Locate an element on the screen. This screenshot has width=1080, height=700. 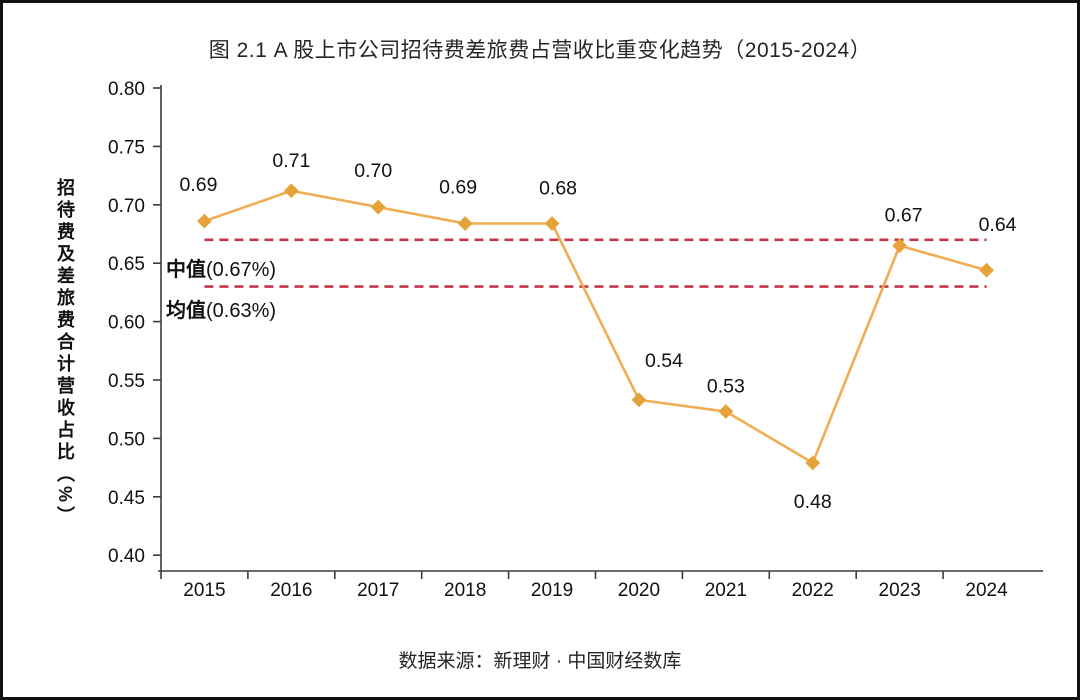
data-point-label: 0.71 is located at coordinates (291, 161).